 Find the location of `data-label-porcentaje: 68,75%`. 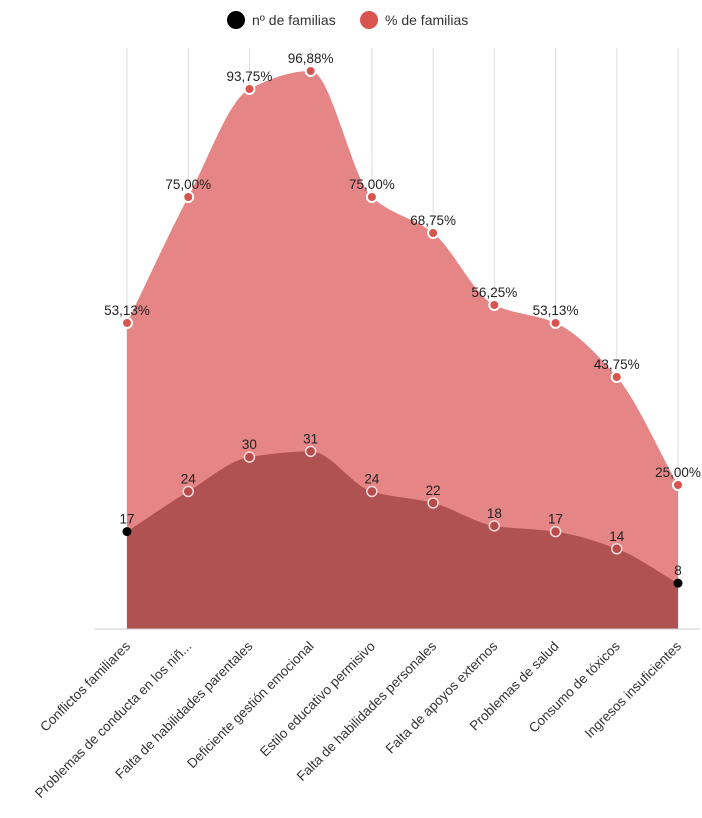

data-label-porcentaje: 68,75% is located at coordinates (433, 220).